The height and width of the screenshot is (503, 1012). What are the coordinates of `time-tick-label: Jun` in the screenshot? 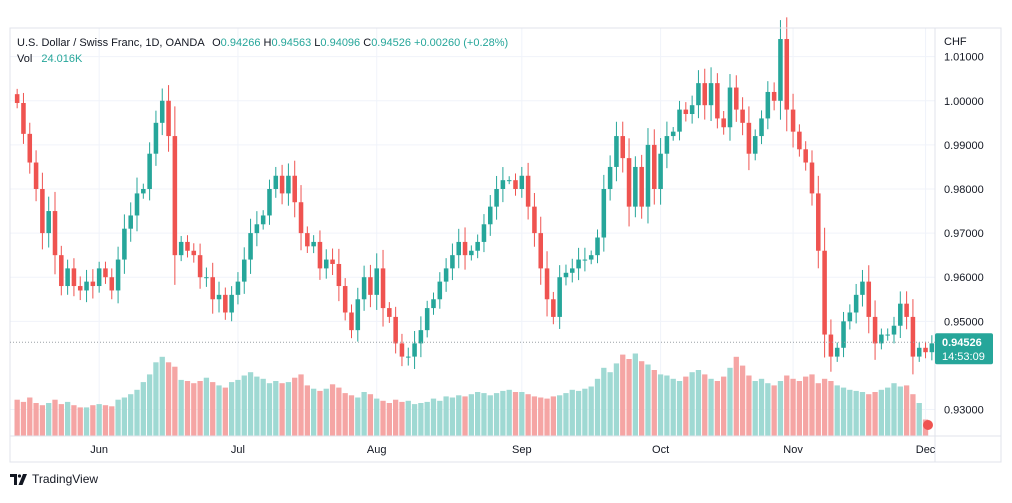 It's located at (99, 450).